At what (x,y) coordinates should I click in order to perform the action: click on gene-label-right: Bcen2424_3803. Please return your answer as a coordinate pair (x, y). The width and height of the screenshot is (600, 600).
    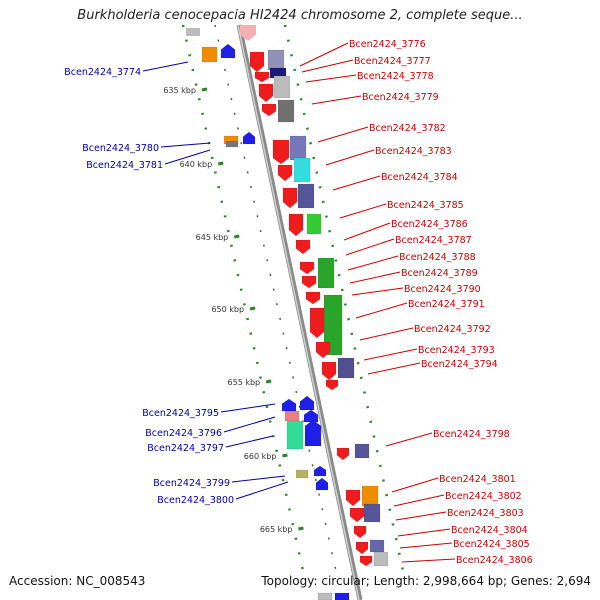
    Looking at the image, I should click on (485, 513).